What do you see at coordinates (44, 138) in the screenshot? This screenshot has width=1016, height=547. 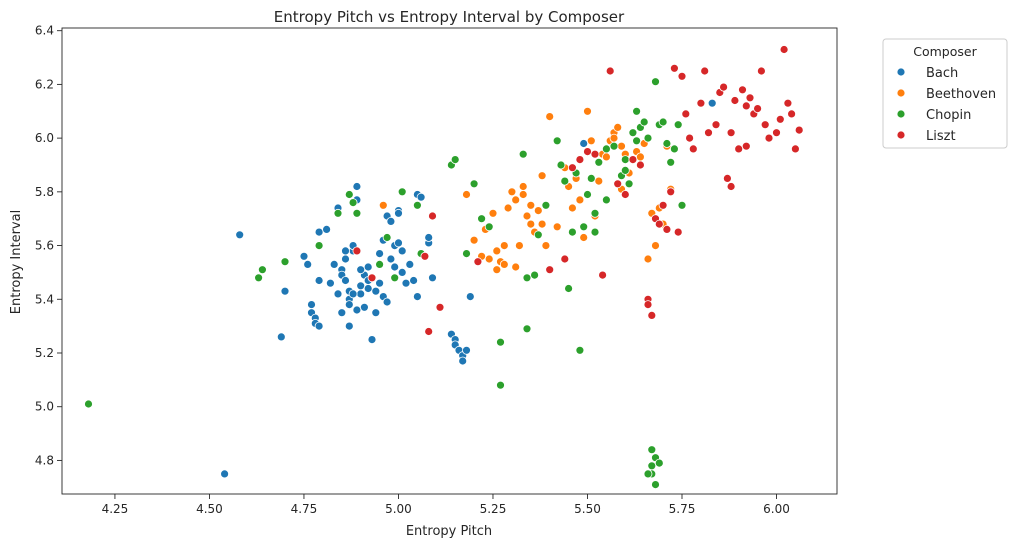 I see `y-tick-label: 6.0` at bounding box center [44, 138].